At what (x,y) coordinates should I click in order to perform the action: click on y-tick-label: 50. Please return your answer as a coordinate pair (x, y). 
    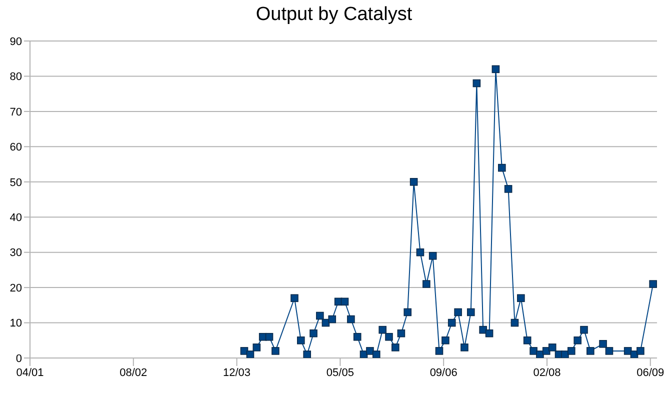
    Looking at the image, I should click on (16, 182).